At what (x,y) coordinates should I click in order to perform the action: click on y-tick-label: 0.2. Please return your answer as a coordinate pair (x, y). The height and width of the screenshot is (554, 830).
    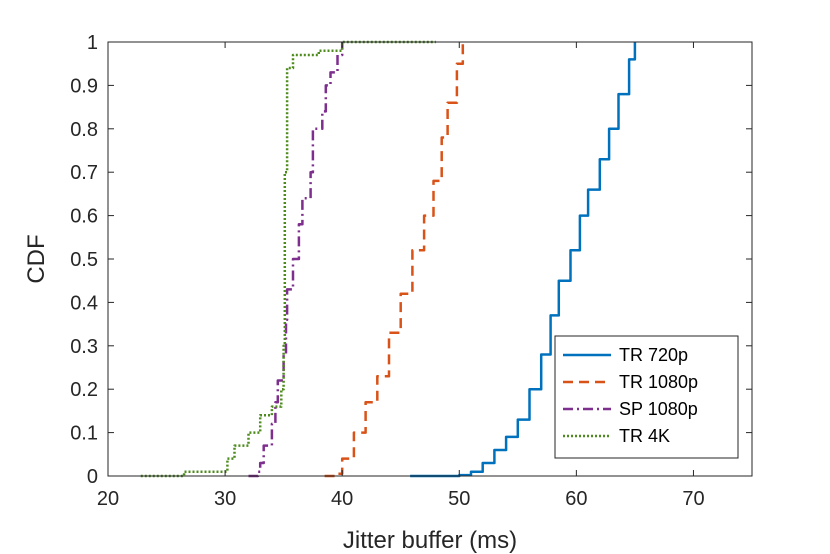
    Looking at the image, I should click on (84, 390).